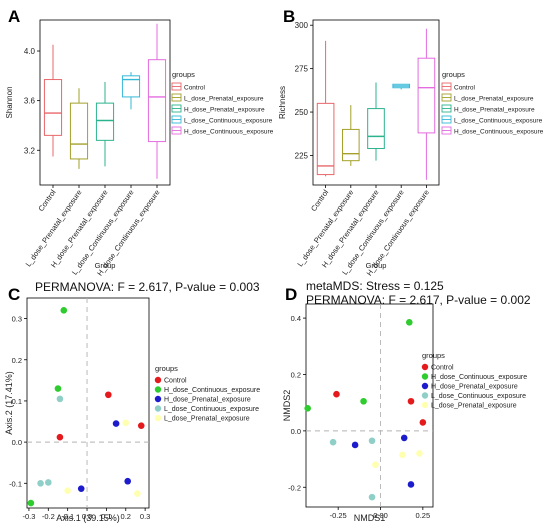  I want to click on panel-label: D, so click(291, 294).